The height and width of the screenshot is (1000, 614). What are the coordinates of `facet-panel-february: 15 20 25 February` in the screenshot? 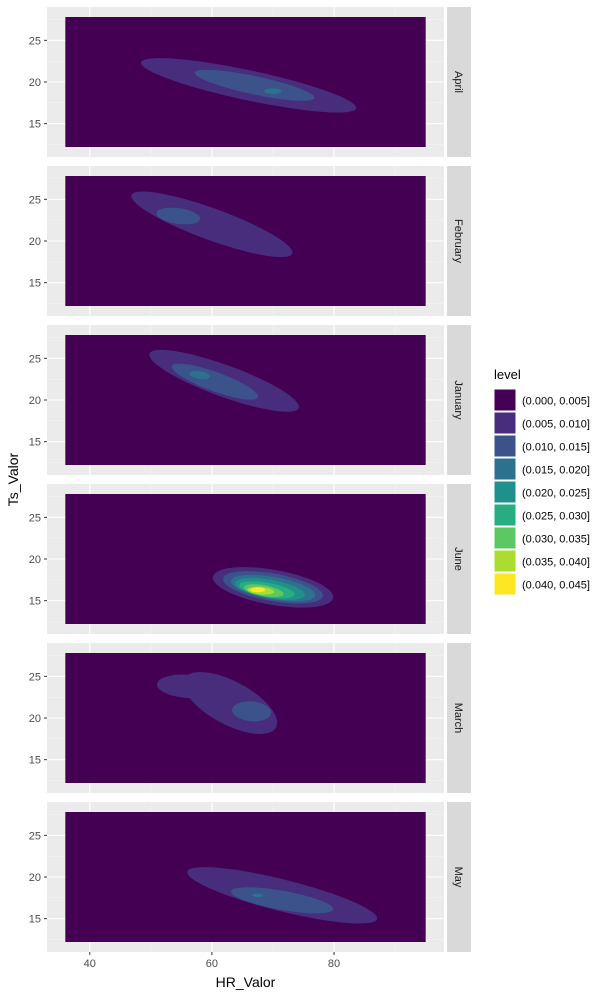 It's located at (250, 241).